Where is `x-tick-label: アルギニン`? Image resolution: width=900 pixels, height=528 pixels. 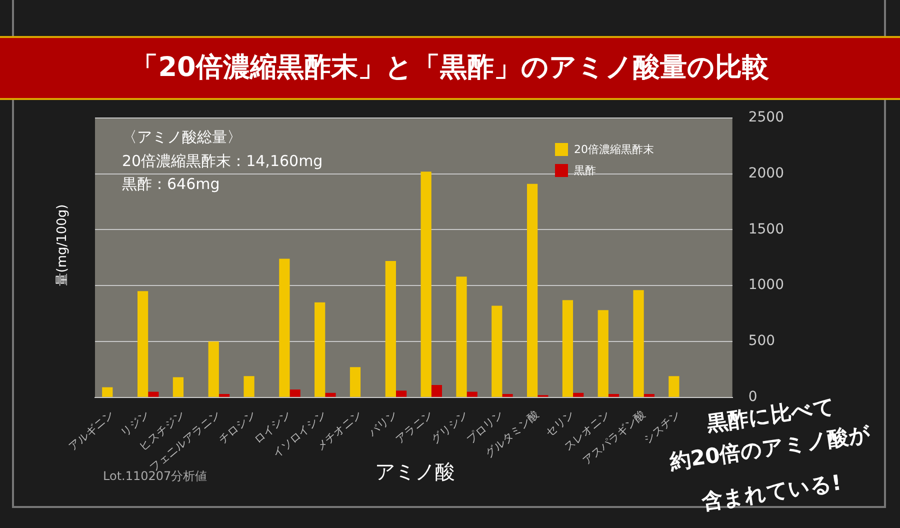
x-tick-label: アルギニン is located at coordinates (91, 431).